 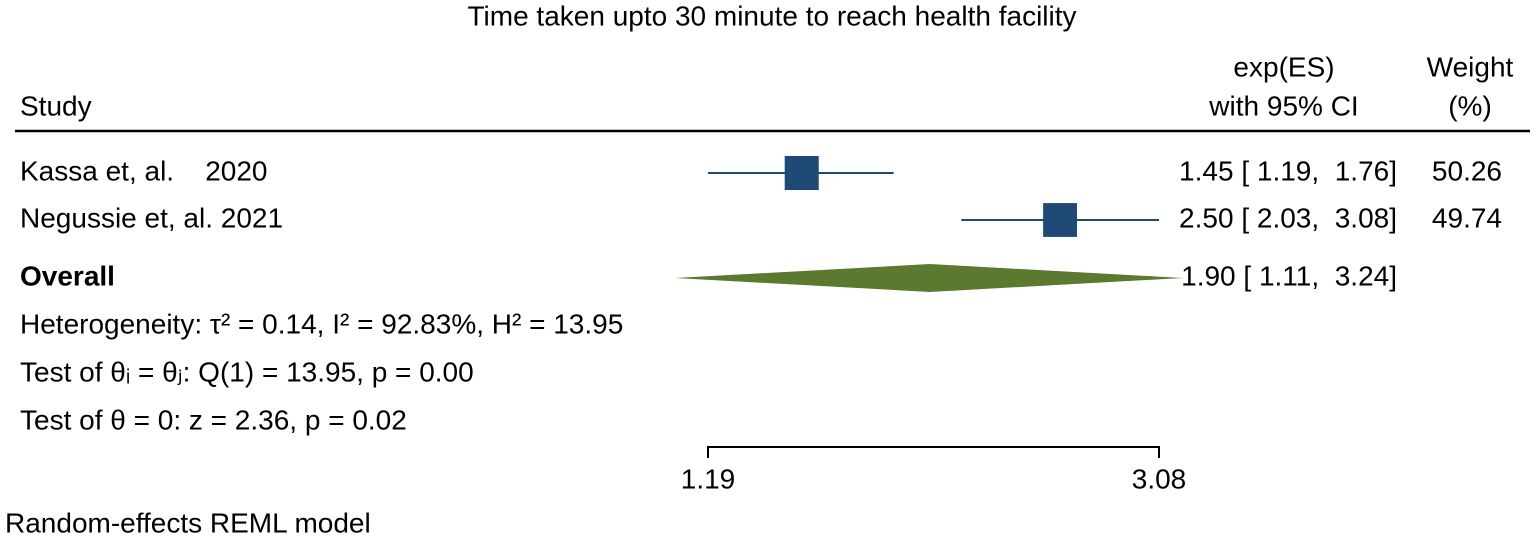 I want to click on study-name: Kassa et, al. 2020, so click(x=144, y=170).